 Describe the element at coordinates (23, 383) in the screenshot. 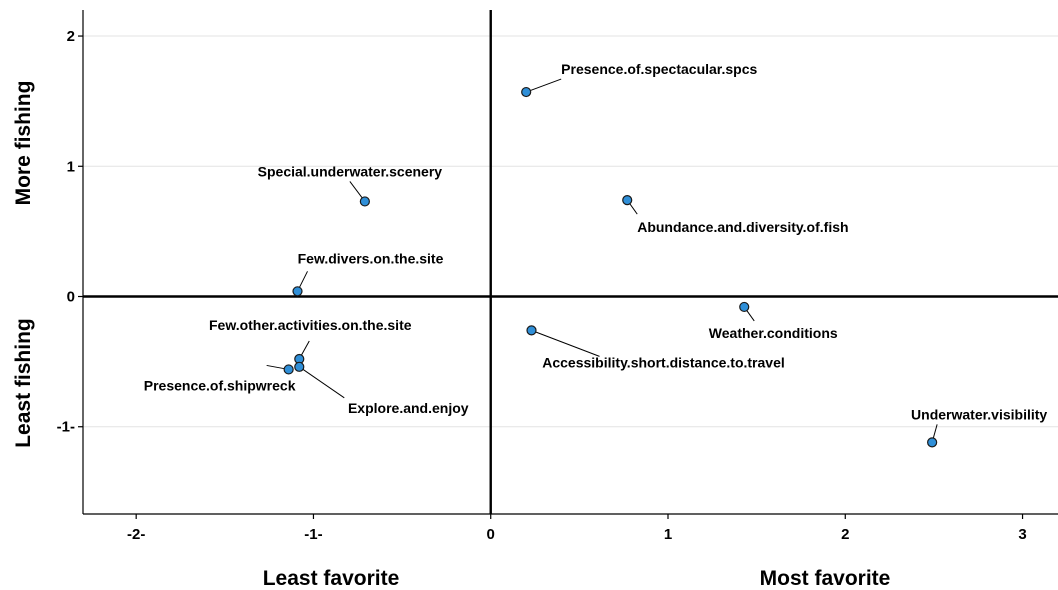

I see `y-axis-title-bottom: Least fishing` at that location.